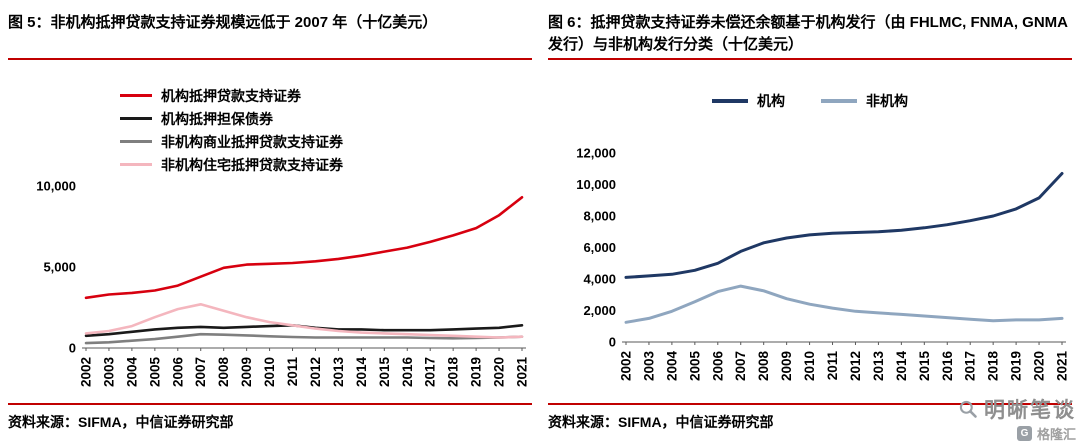 The height and width of the screenshot is (445, 1080). Describe the element at coordinates (771, 101) in the screenshot. I see `legend-label: 机构` at that location.